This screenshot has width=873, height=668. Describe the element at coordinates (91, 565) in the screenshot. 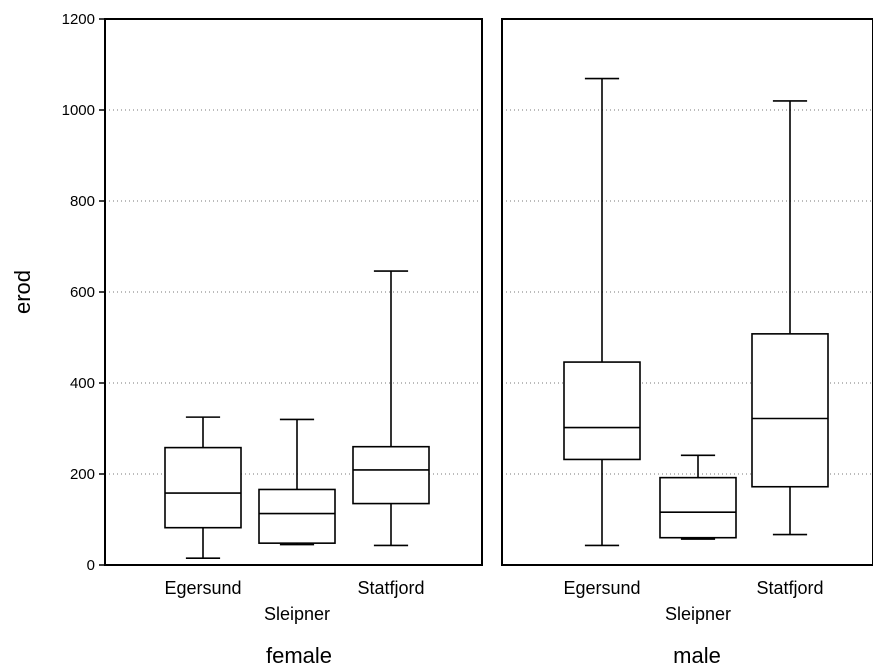

I see `y-tick-label: 0` at that location.